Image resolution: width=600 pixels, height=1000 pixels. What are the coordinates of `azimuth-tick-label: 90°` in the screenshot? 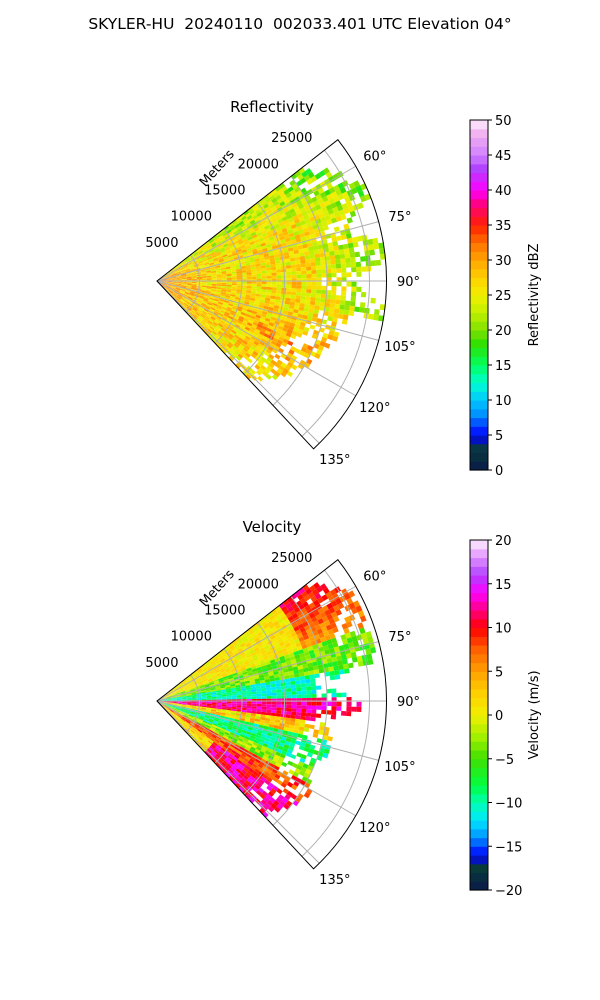 It's located at (408, 702).